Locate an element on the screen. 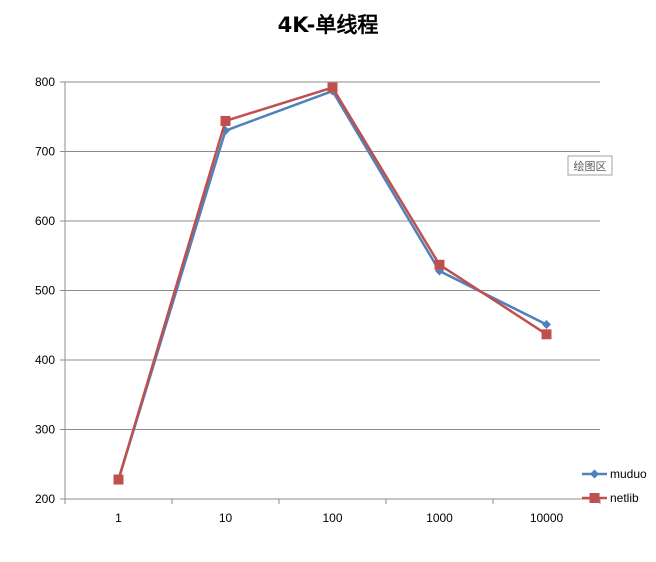 This screenshot has height=562, width=656. x-tick-label: 1 is located at coordinates (118, 518).